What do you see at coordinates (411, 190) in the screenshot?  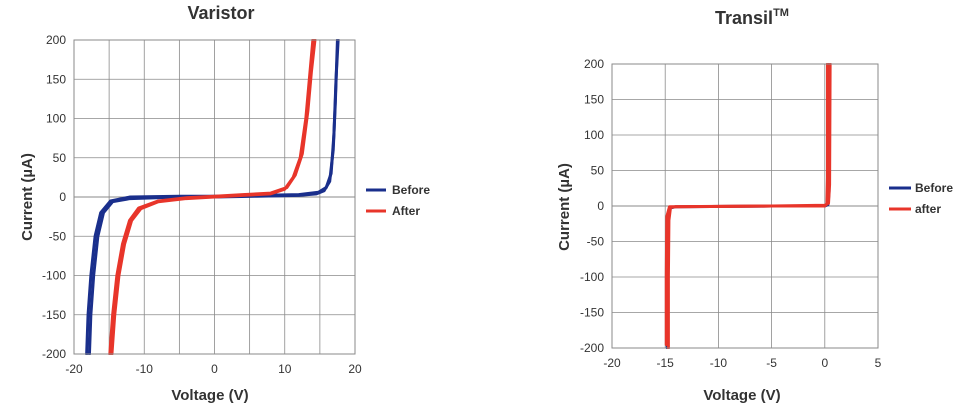 I see `varistor-legend-before: Before` at bounding box center [411, 190].